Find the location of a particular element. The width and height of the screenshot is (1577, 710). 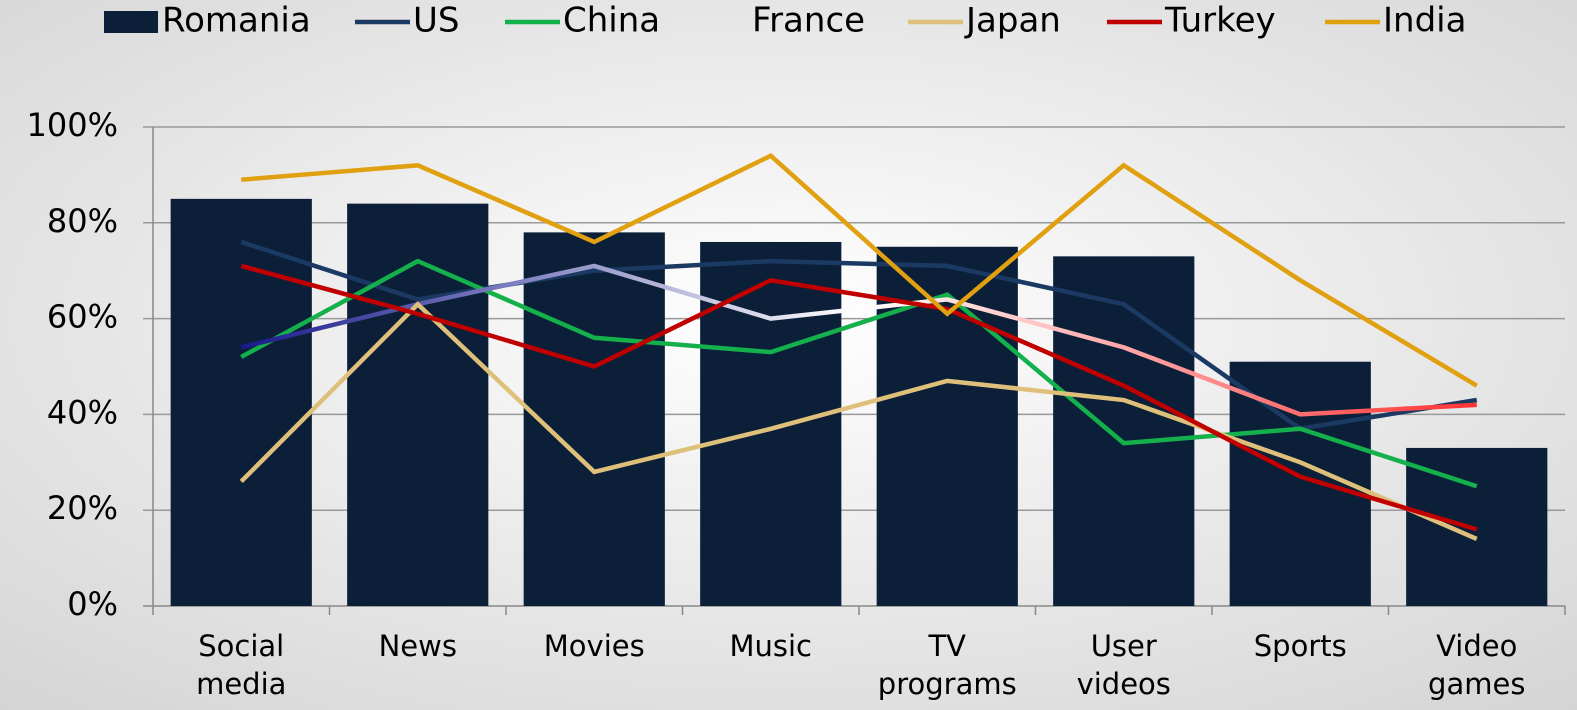

y-tick-label: 100% is located at coordinates (72, 125).